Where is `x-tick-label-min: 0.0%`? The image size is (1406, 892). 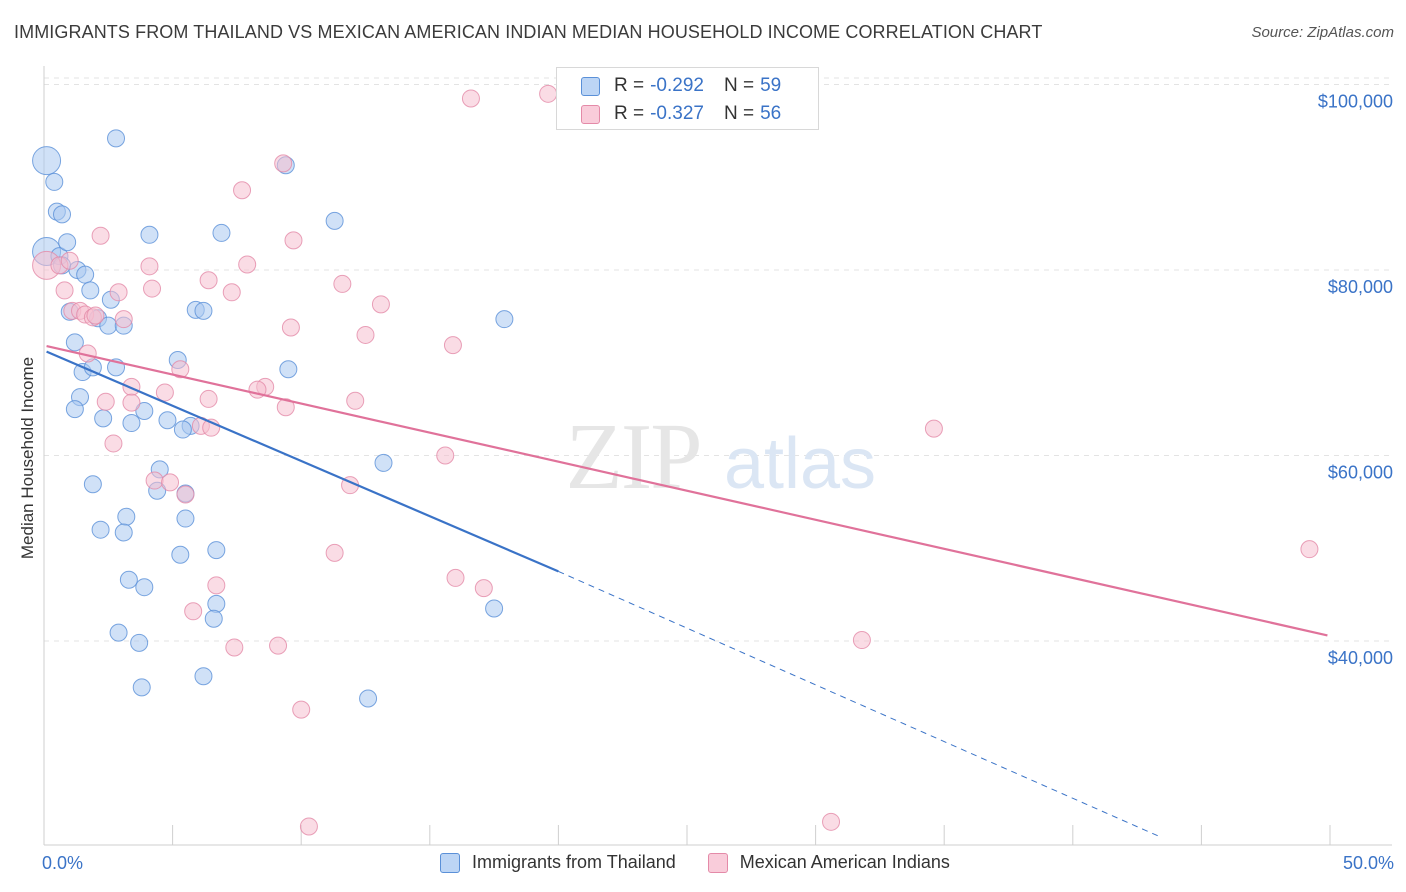
x-tick-label-min: 0.0% is located at coordinates (62, 863).